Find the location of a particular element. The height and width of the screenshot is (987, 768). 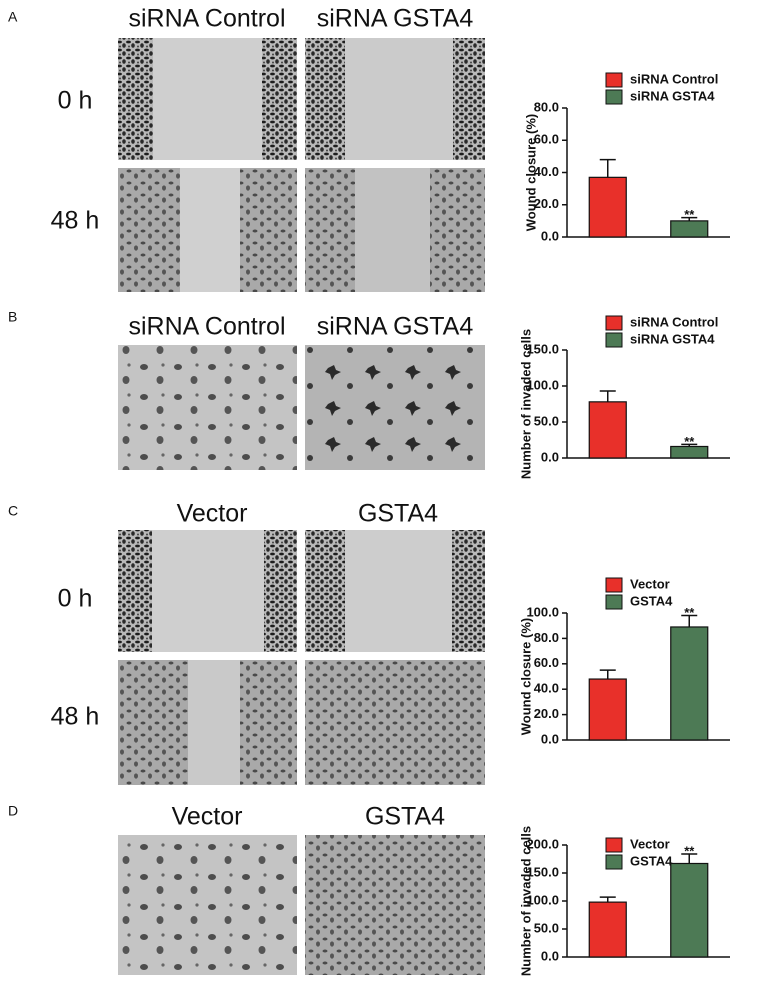

panel-label: B is located at coordinates (12, 317).